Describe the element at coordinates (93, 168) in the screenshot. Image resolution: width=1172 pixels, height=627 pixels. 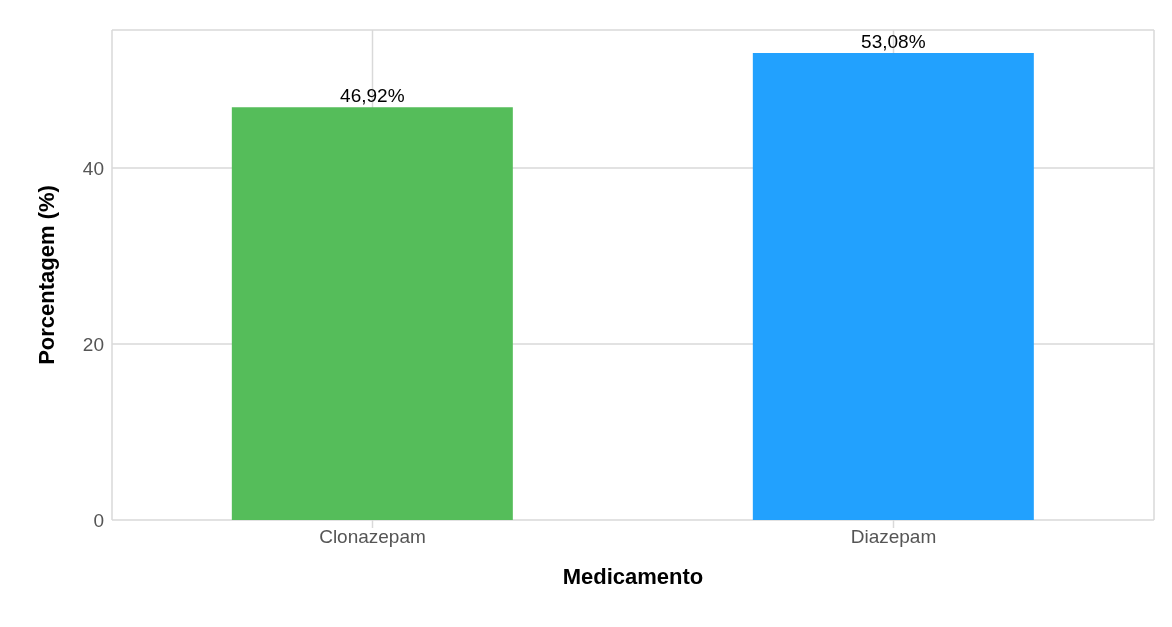
I see `y-tick-label: 40` at that location.